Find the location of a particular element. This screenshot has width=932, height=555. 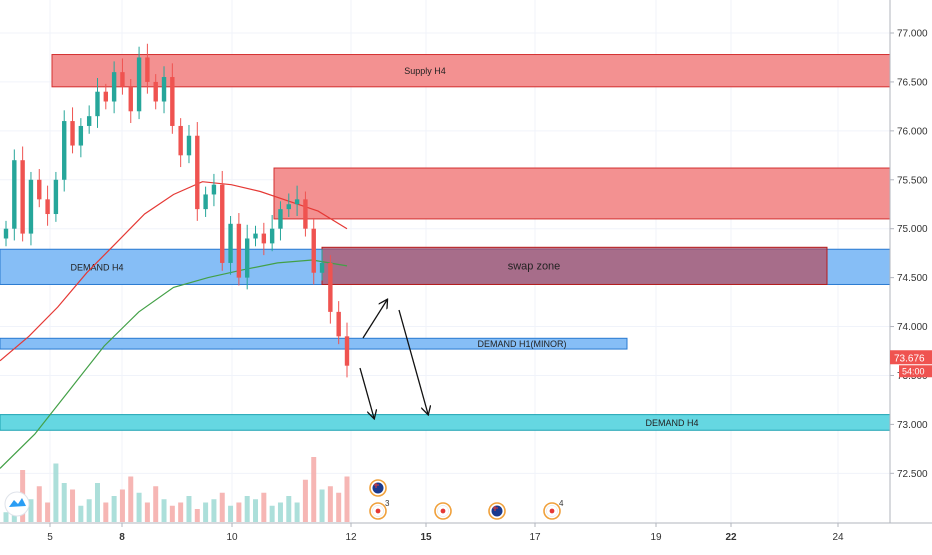

event-count-4: 4 is located at coordinates (561, 503).